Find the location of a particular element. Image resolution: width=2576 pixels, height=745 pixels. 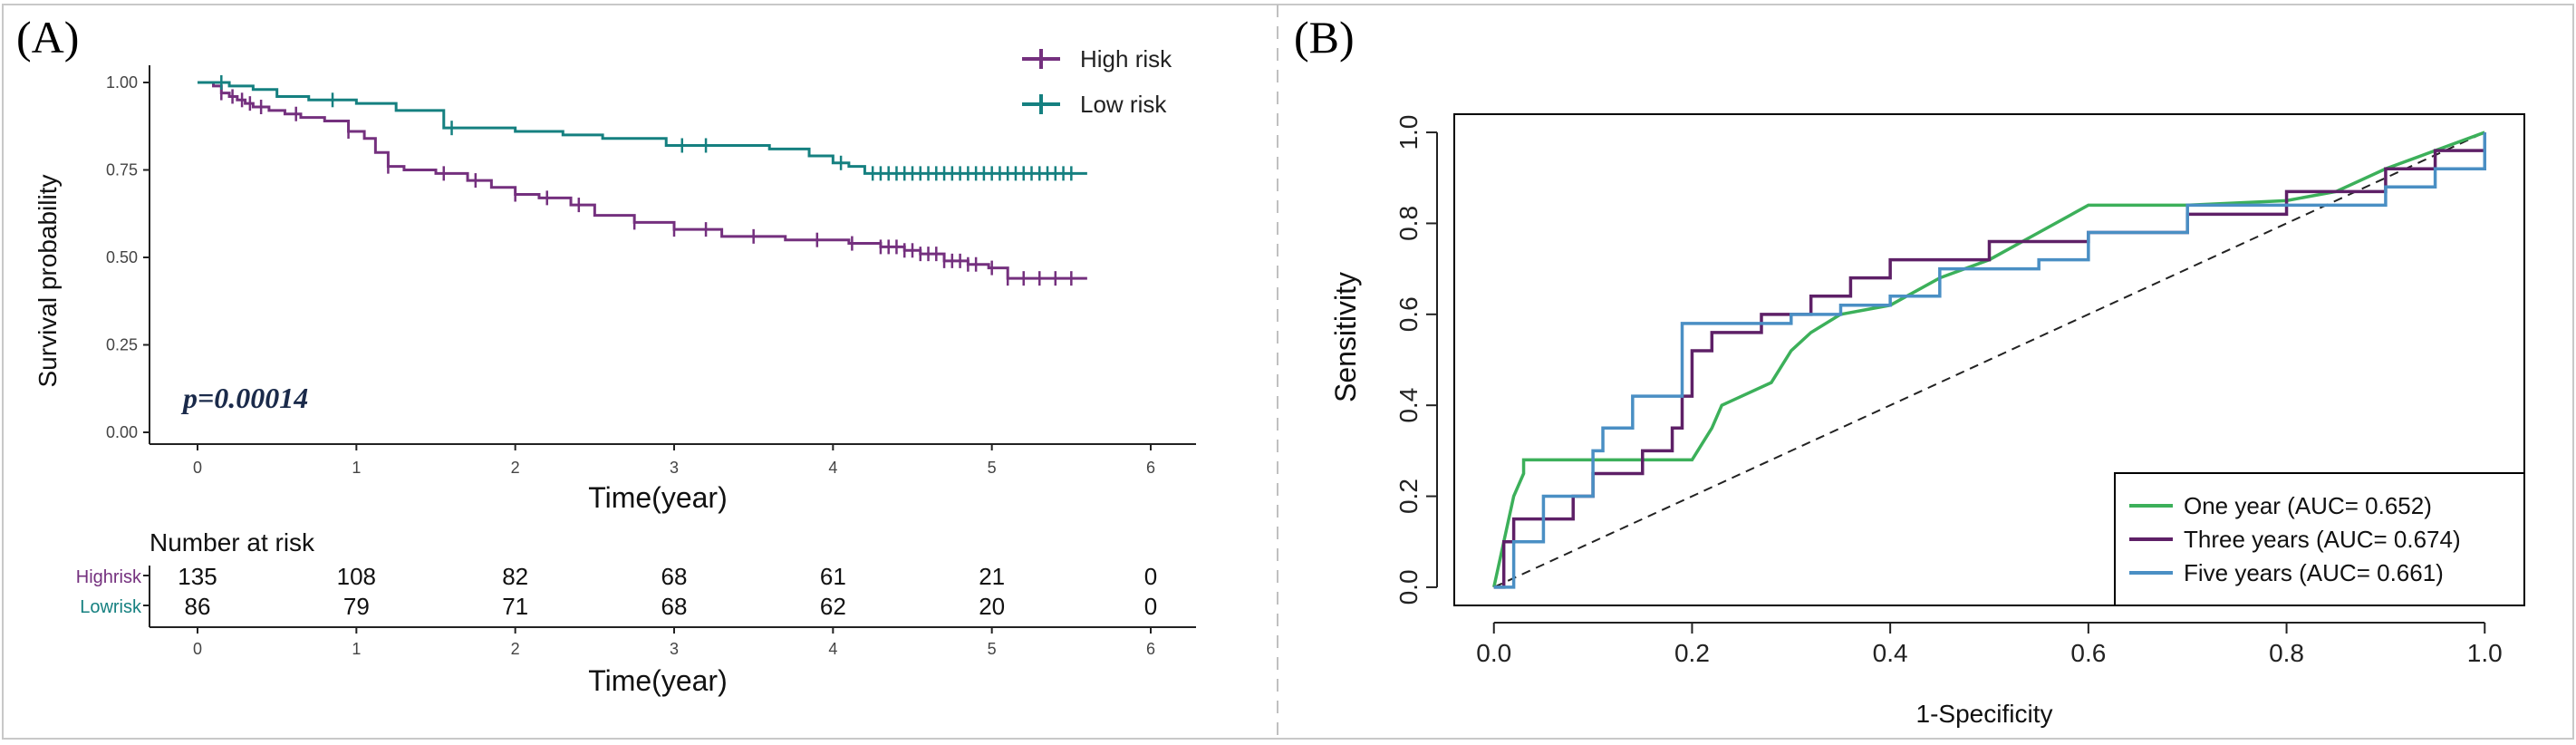

roc-legend-item: One year (AUC= 0.652) is located at coordinates (2280, 505).